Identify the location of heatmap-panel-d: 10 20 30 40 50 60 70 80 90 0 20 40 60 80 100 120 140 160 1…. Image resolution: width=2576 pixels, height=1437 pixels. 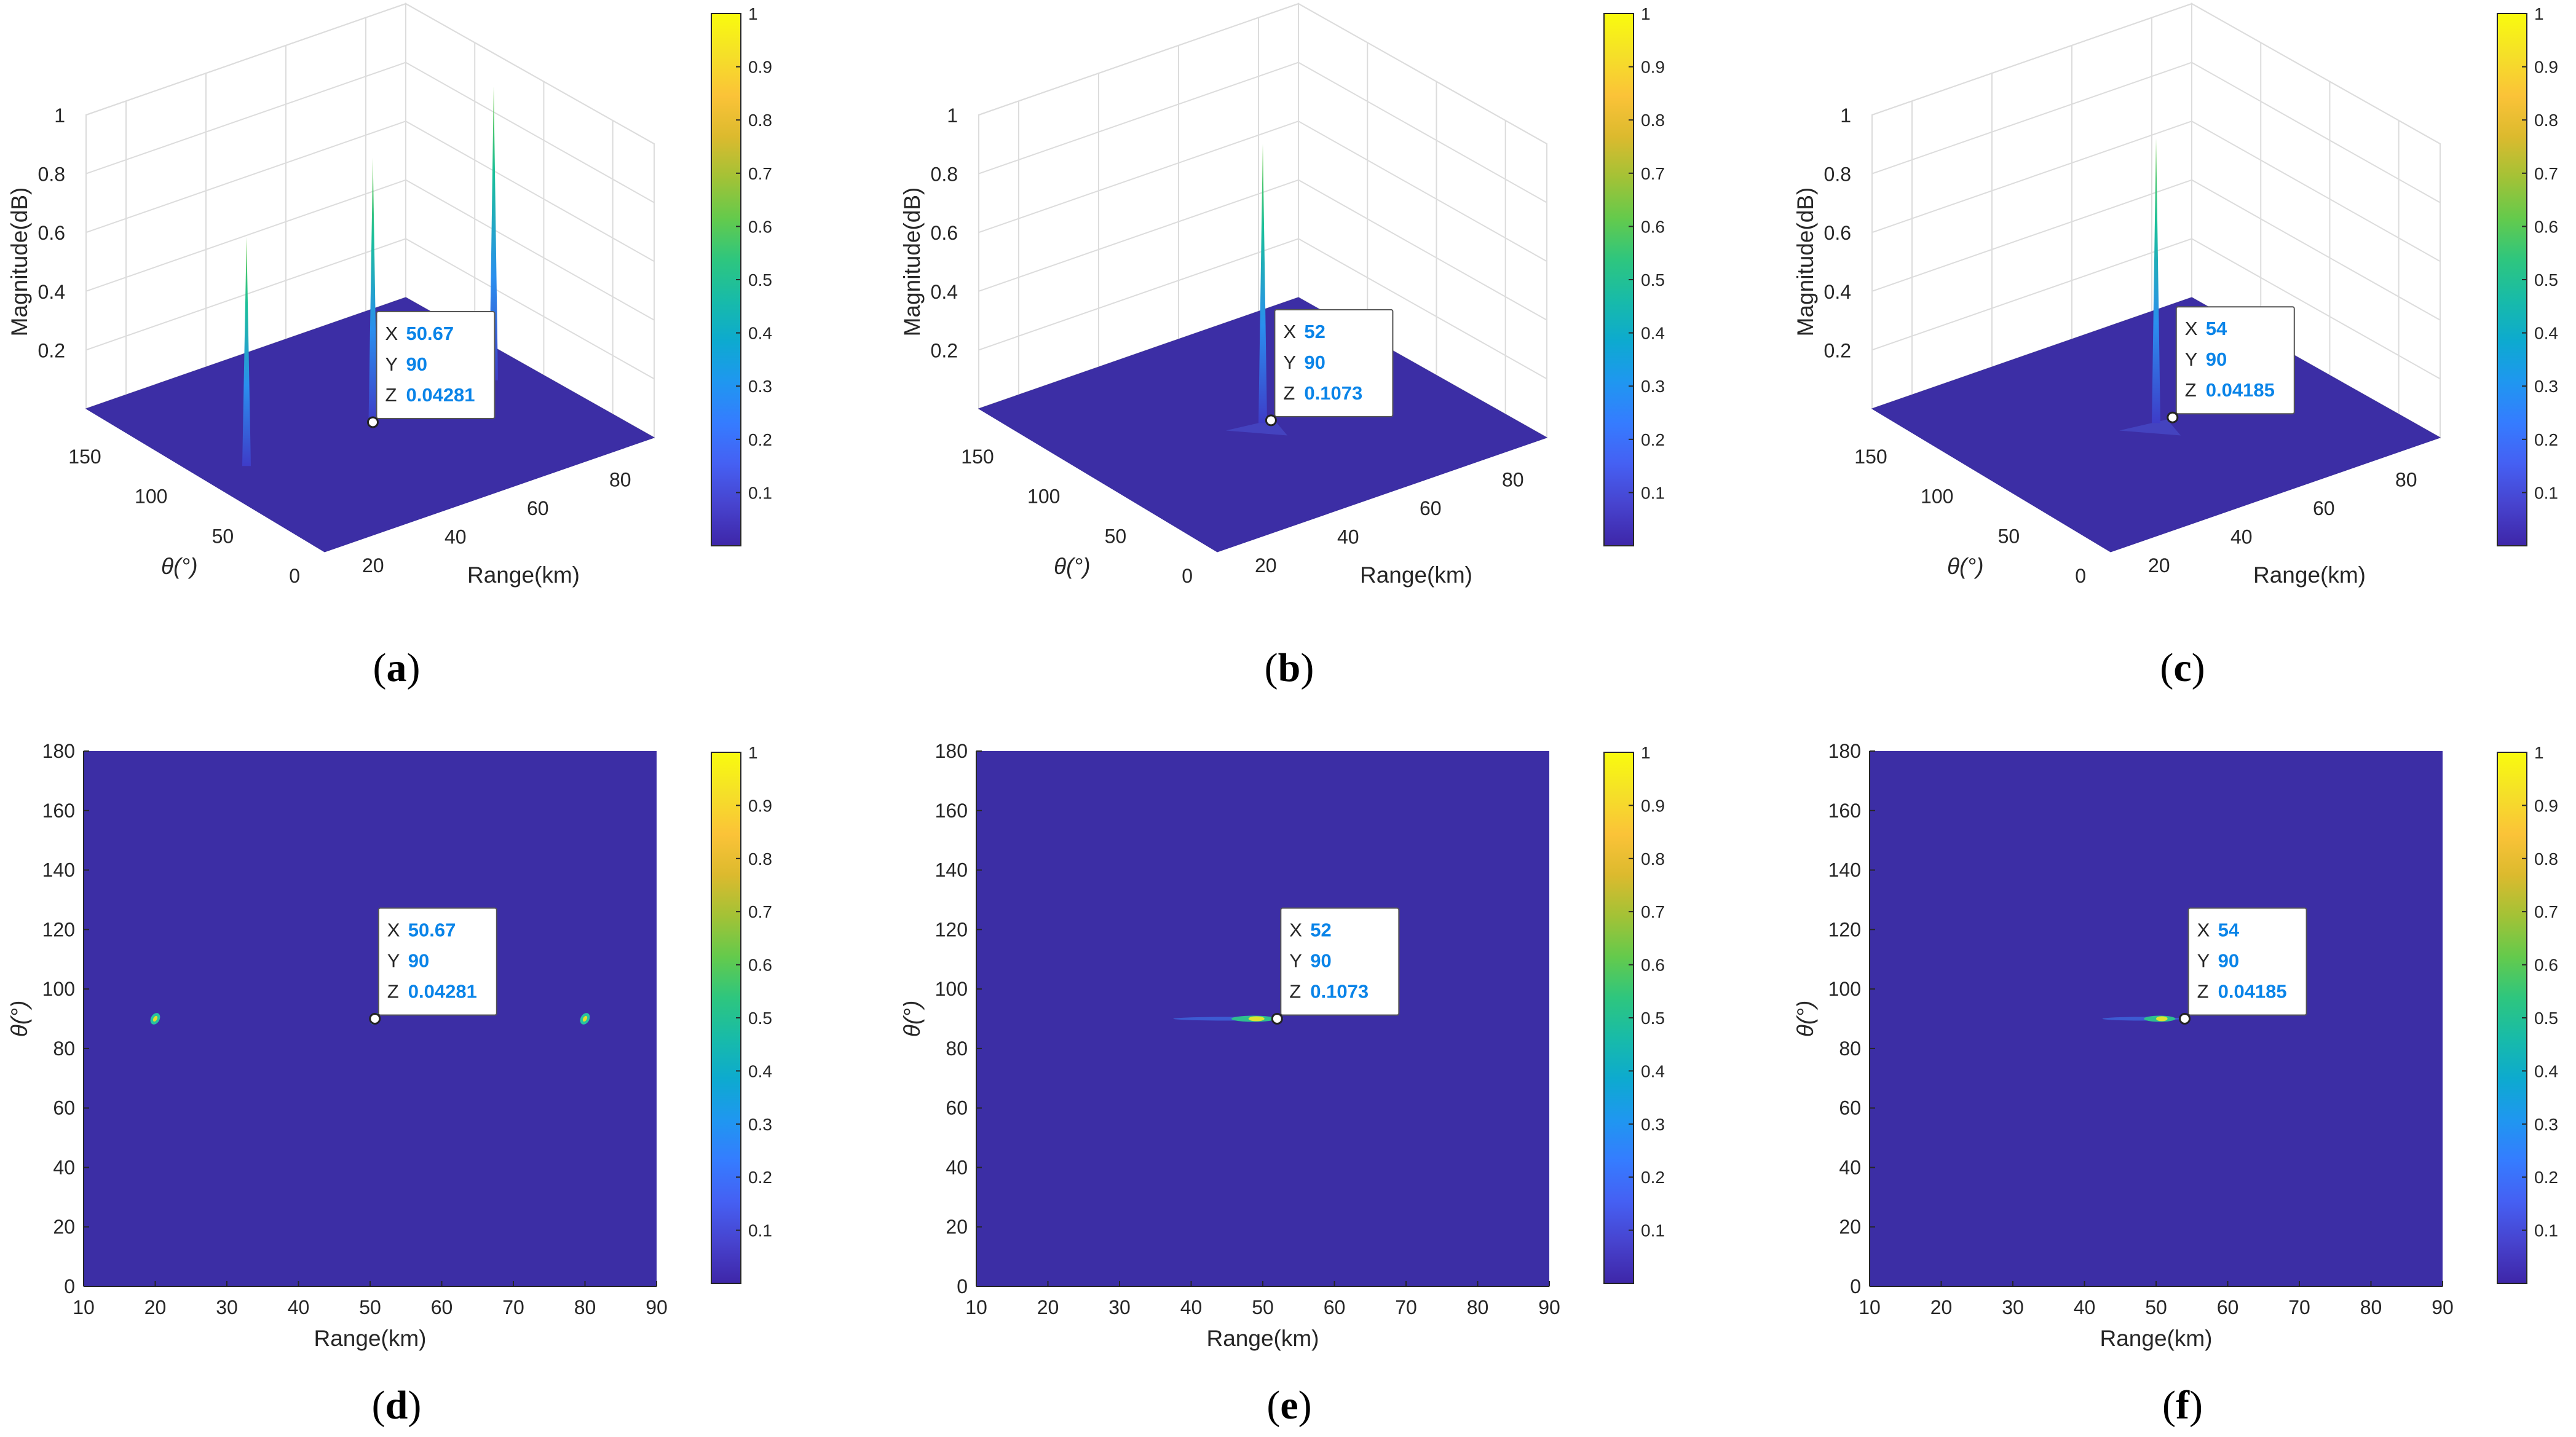
(389, 1084).